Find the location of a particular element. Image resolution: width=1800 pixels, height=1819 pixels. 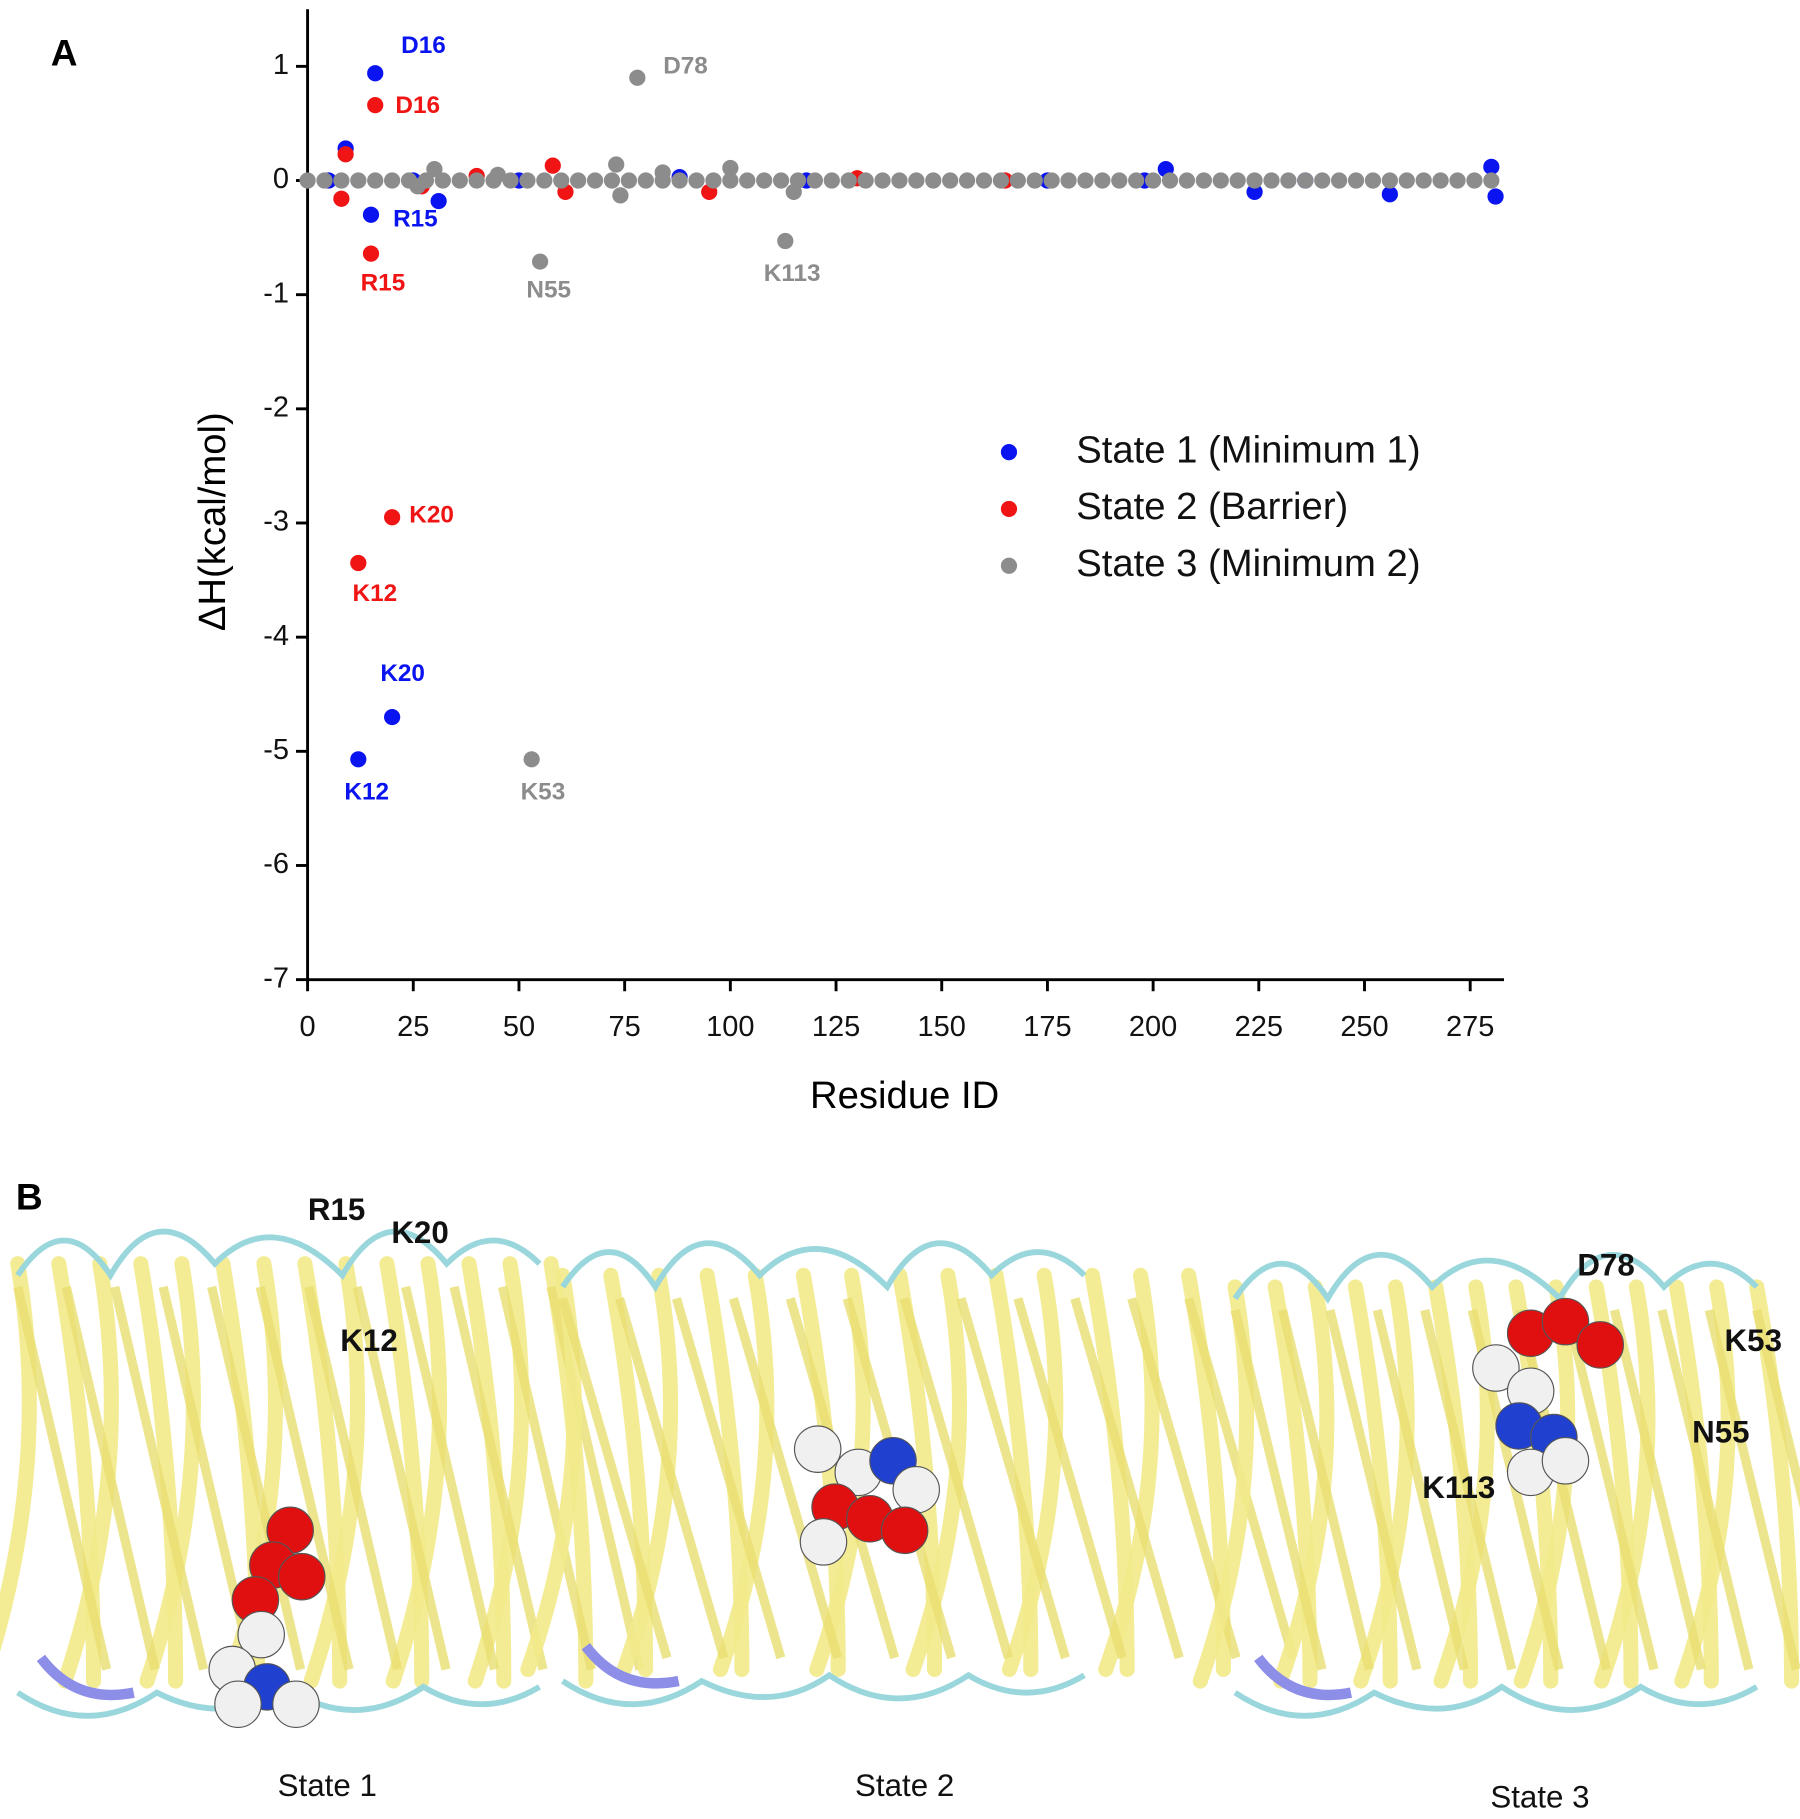

y-tick-label: 1 is located at coordinates (281, 65).